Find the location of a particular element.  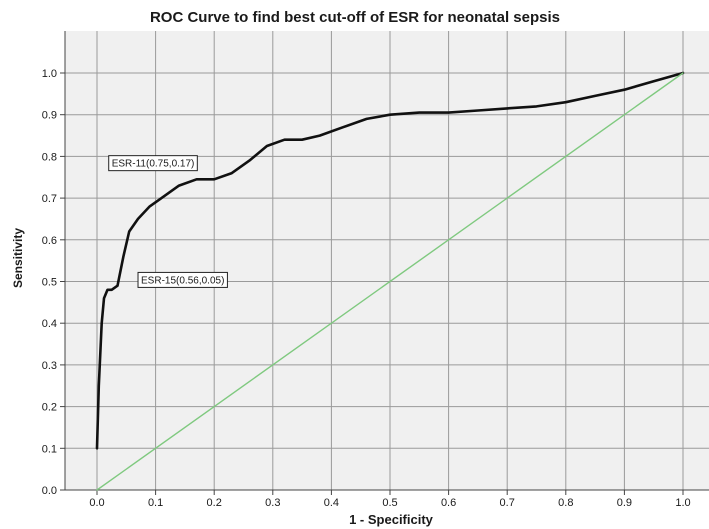

y-tick-label: 0.6 is located at coordinates (49, 241).